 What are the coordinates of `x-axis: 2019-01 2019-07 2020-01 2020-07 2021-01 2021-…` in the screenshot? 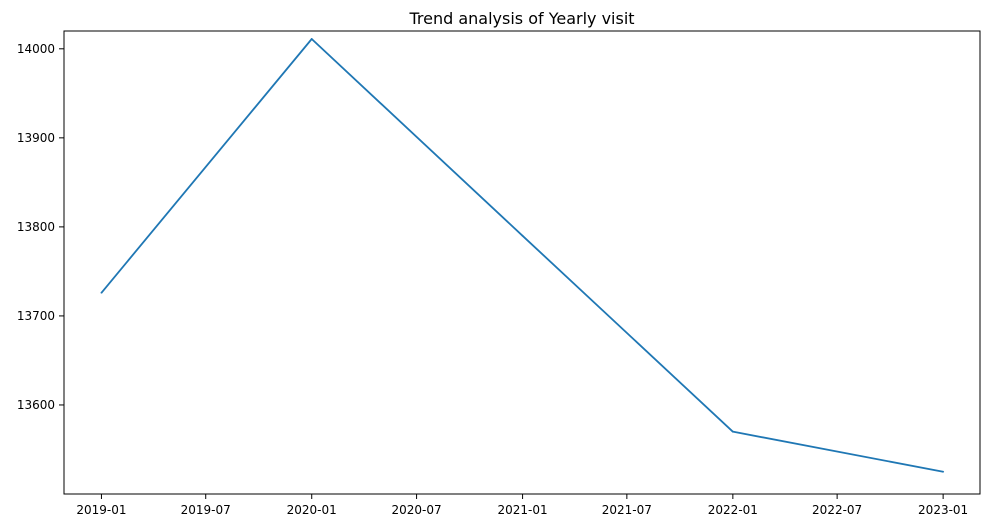 It's located at (522, 505).